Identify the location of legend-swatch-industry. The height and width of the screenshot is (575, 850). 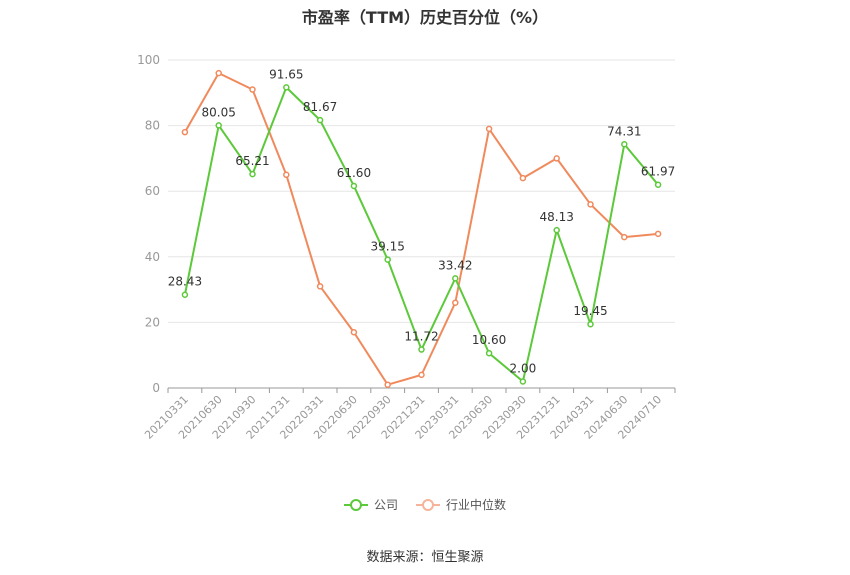
(428, 504).